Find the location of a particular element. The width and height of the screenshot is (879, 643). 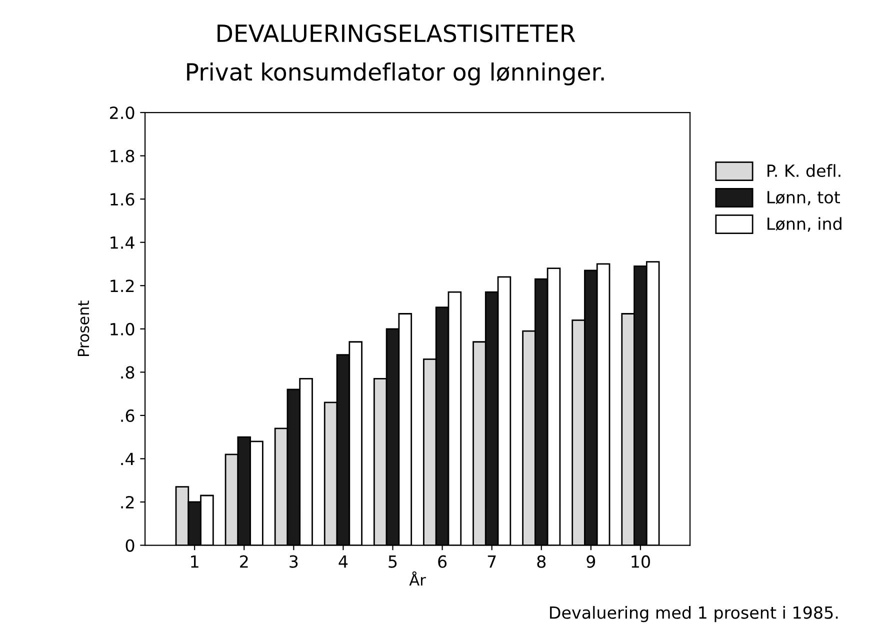

x-tick-label: 4 is located at coordinates (343, 562).